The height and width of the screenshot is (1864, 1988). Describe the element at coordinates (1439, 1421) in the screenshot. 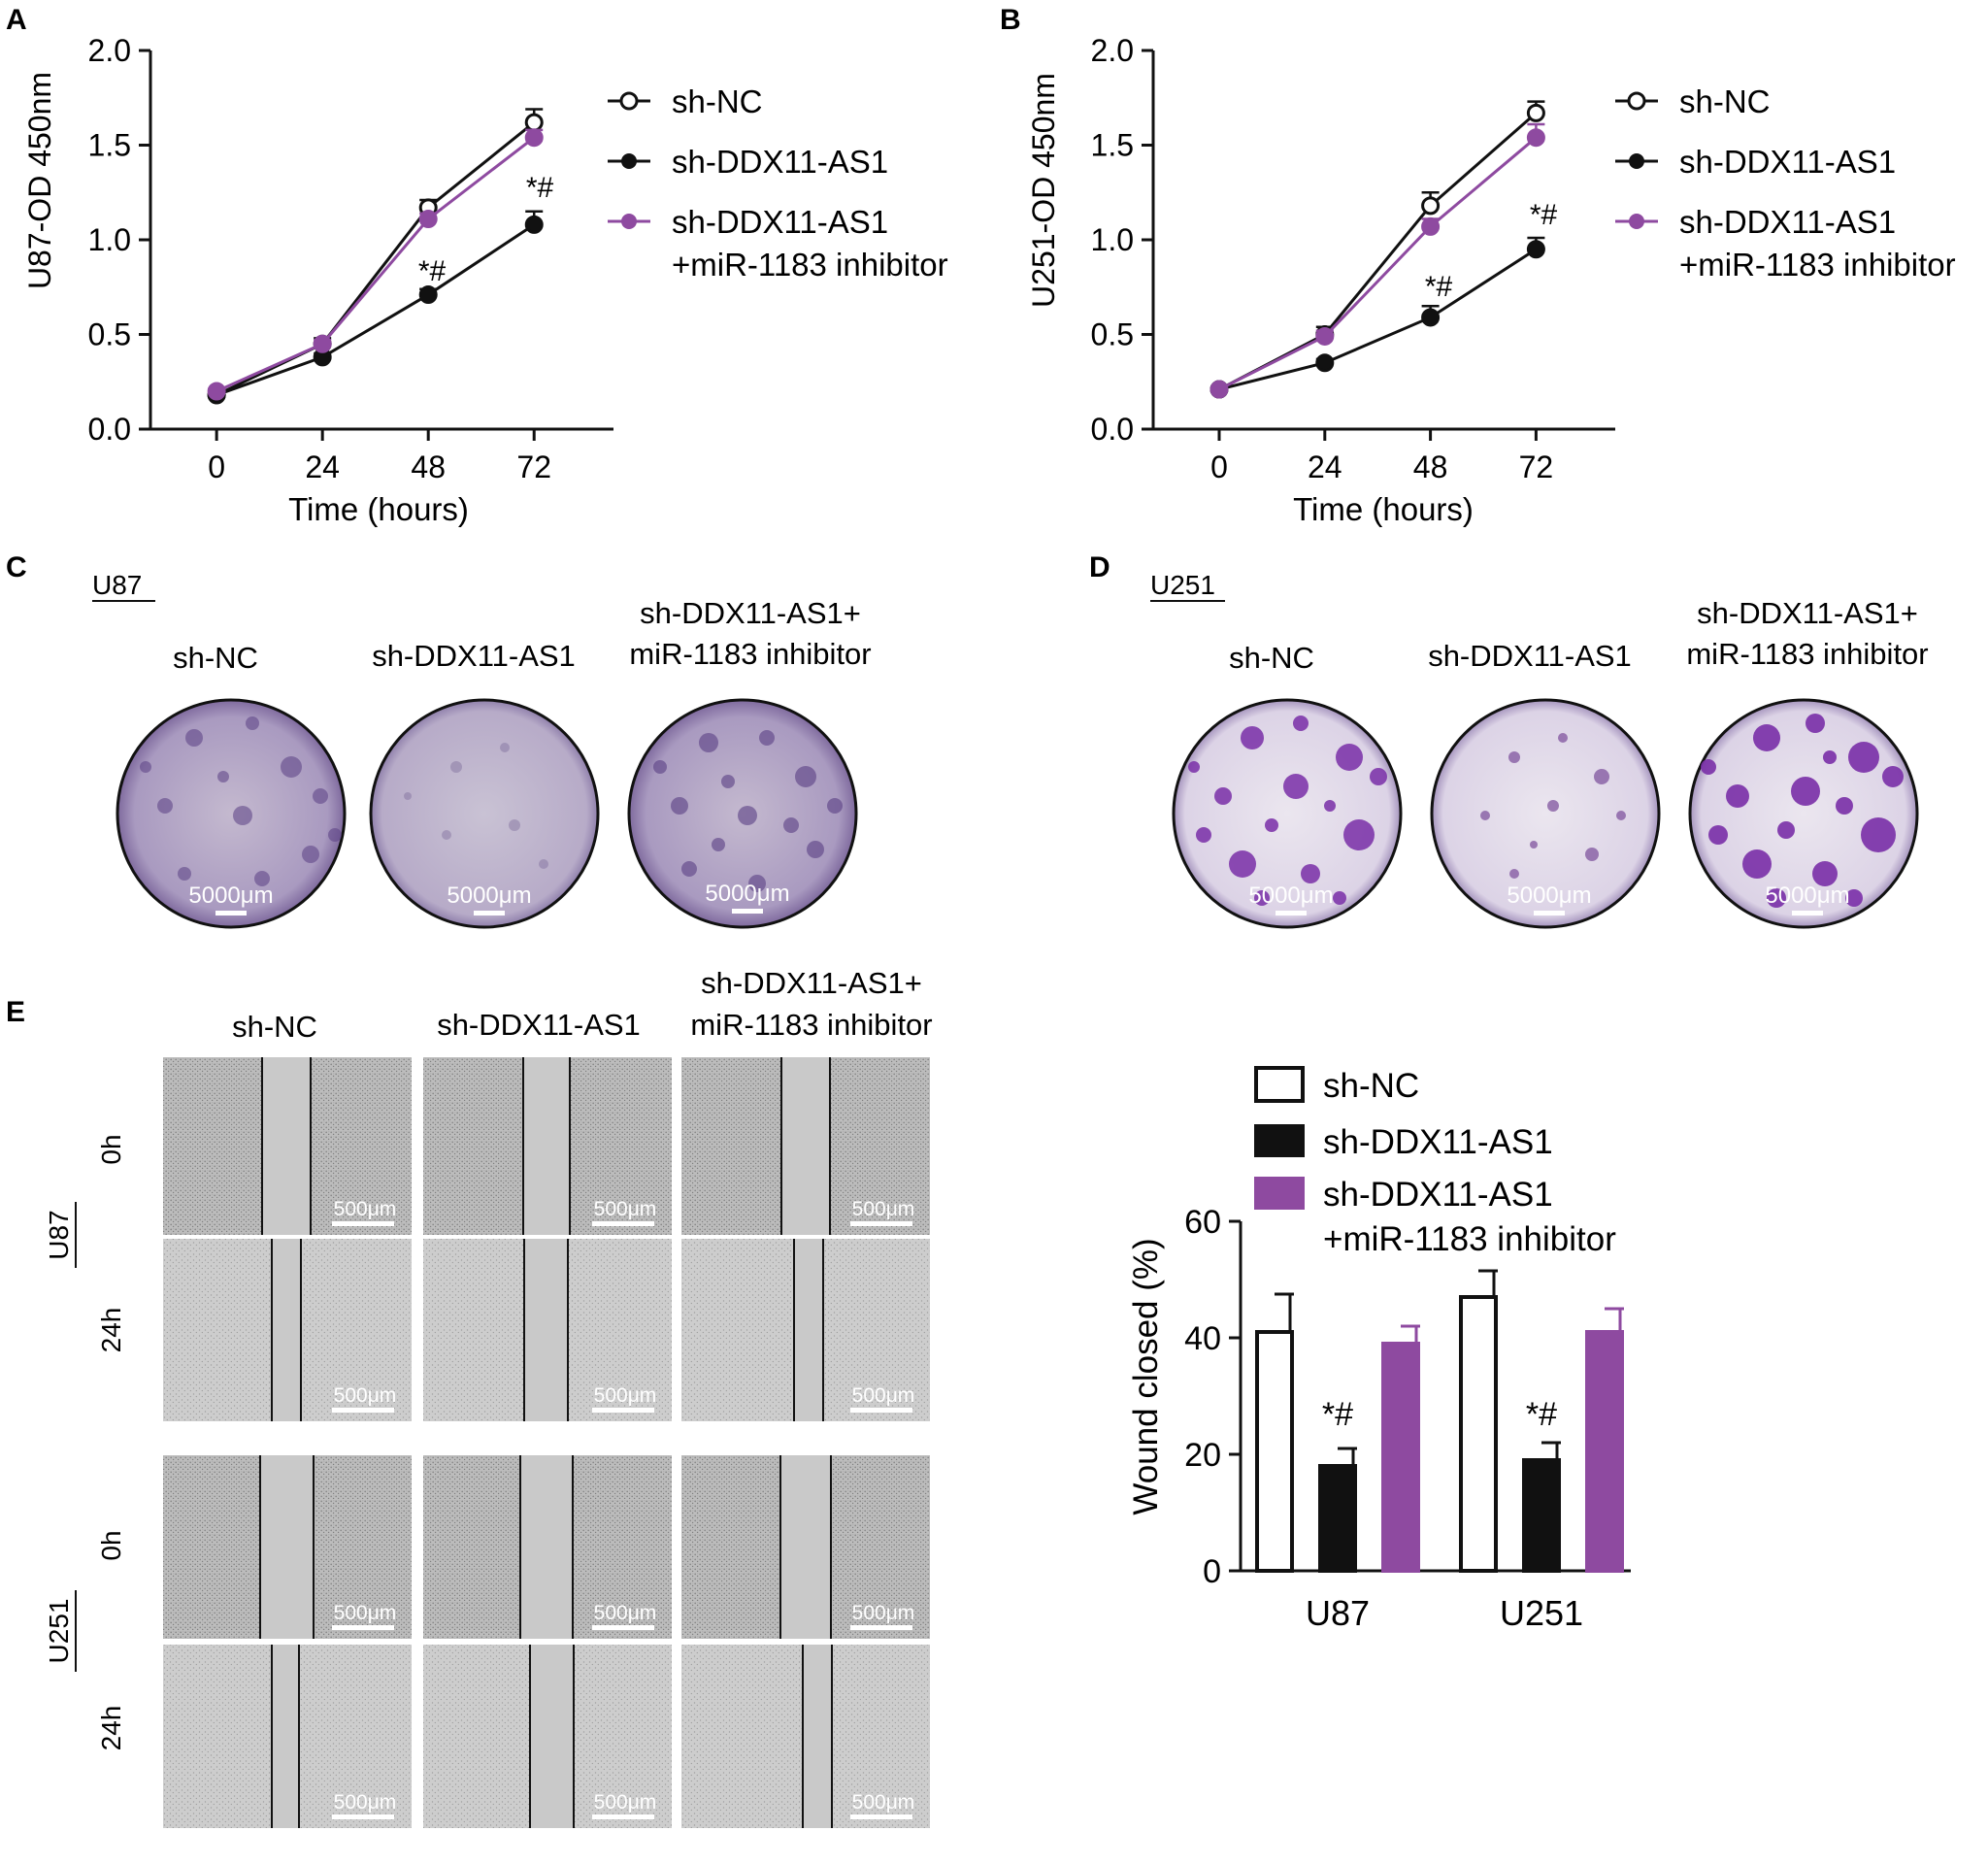

I see `bar-chart-plot` at that location.